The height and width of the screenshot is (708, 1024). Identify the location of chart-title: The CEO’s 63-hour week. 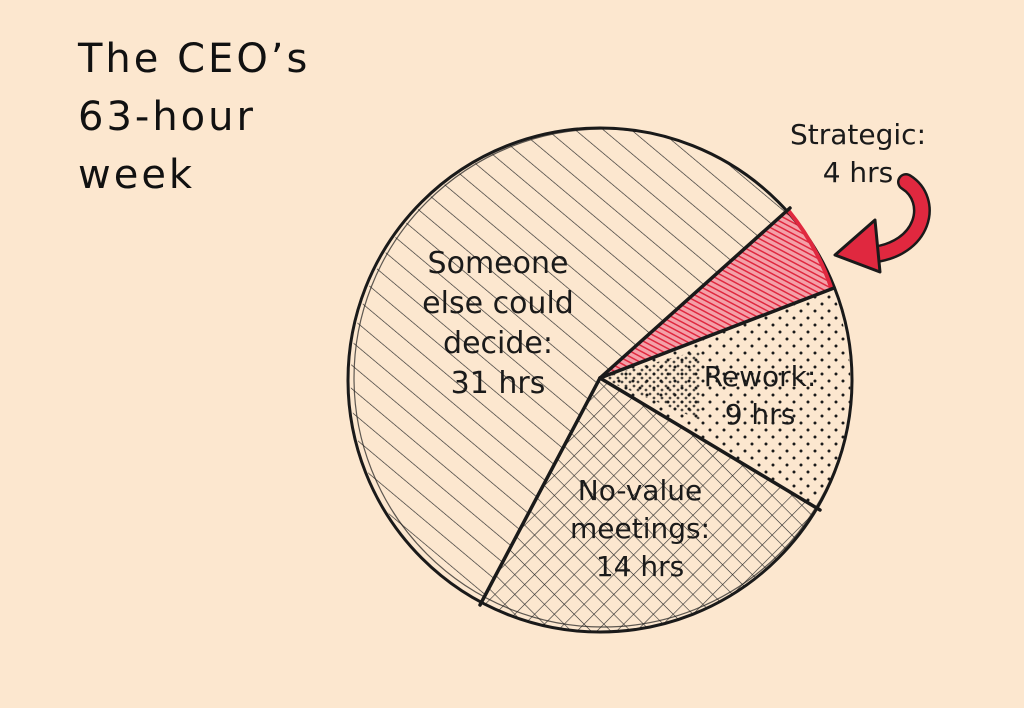
(194, 117).